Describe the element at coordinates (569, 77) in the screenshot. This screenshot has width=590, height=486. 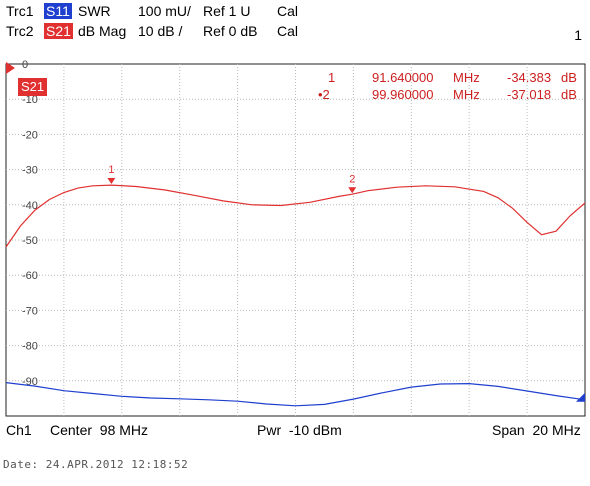
I see `marker-1-vunit: dB` at that location.